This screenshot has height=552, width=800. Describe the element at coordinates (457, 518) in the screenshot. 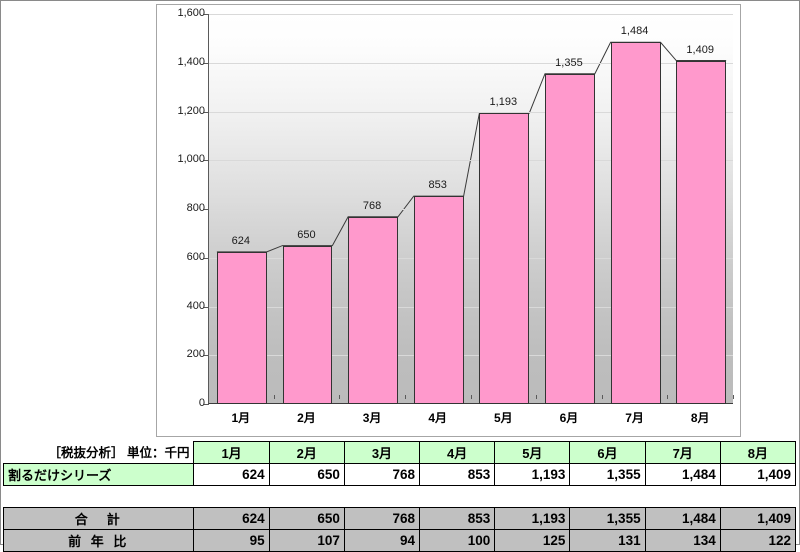

I see `total-cell-4: 853` at that location.